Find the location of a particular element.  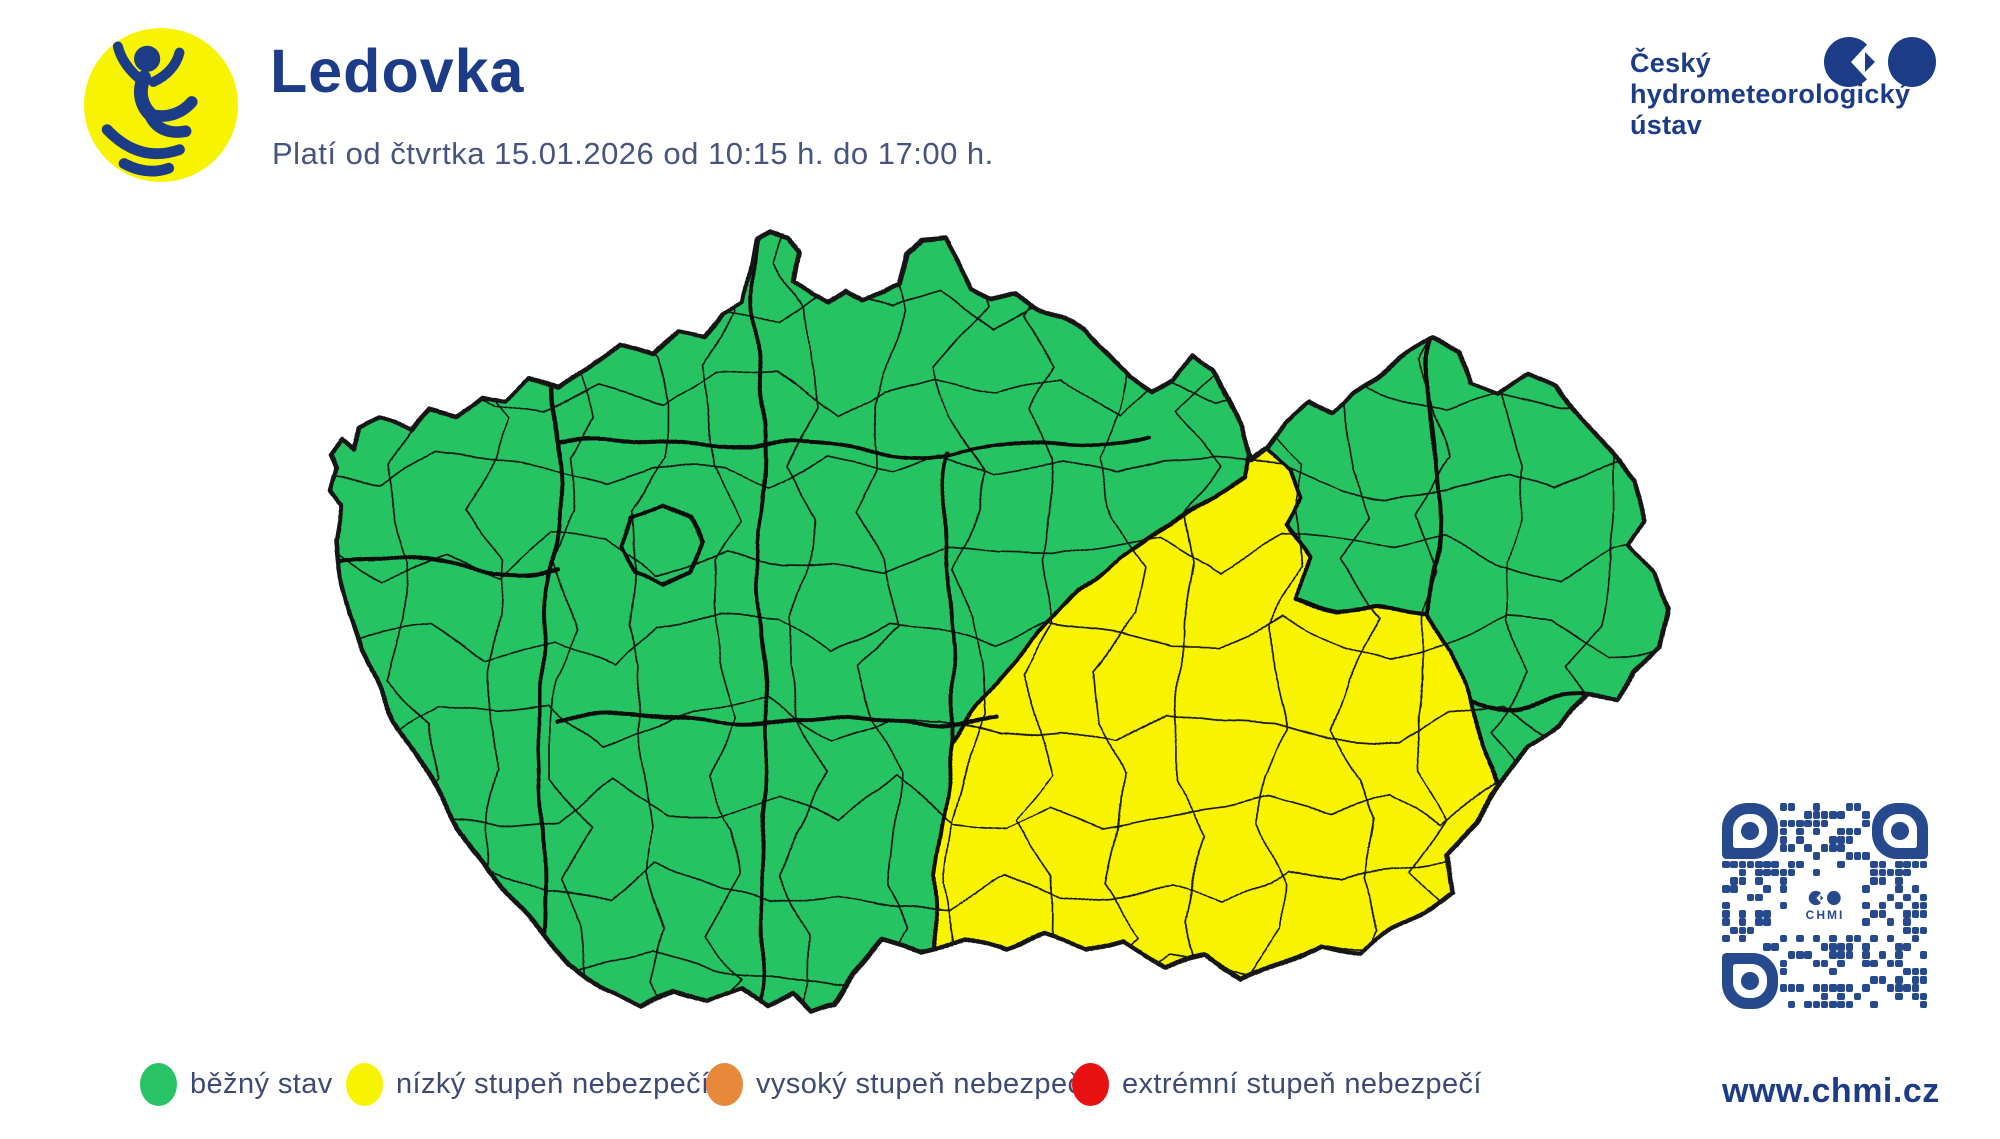

institute-name-line3: ústav is located at coordinates (1666, 125).